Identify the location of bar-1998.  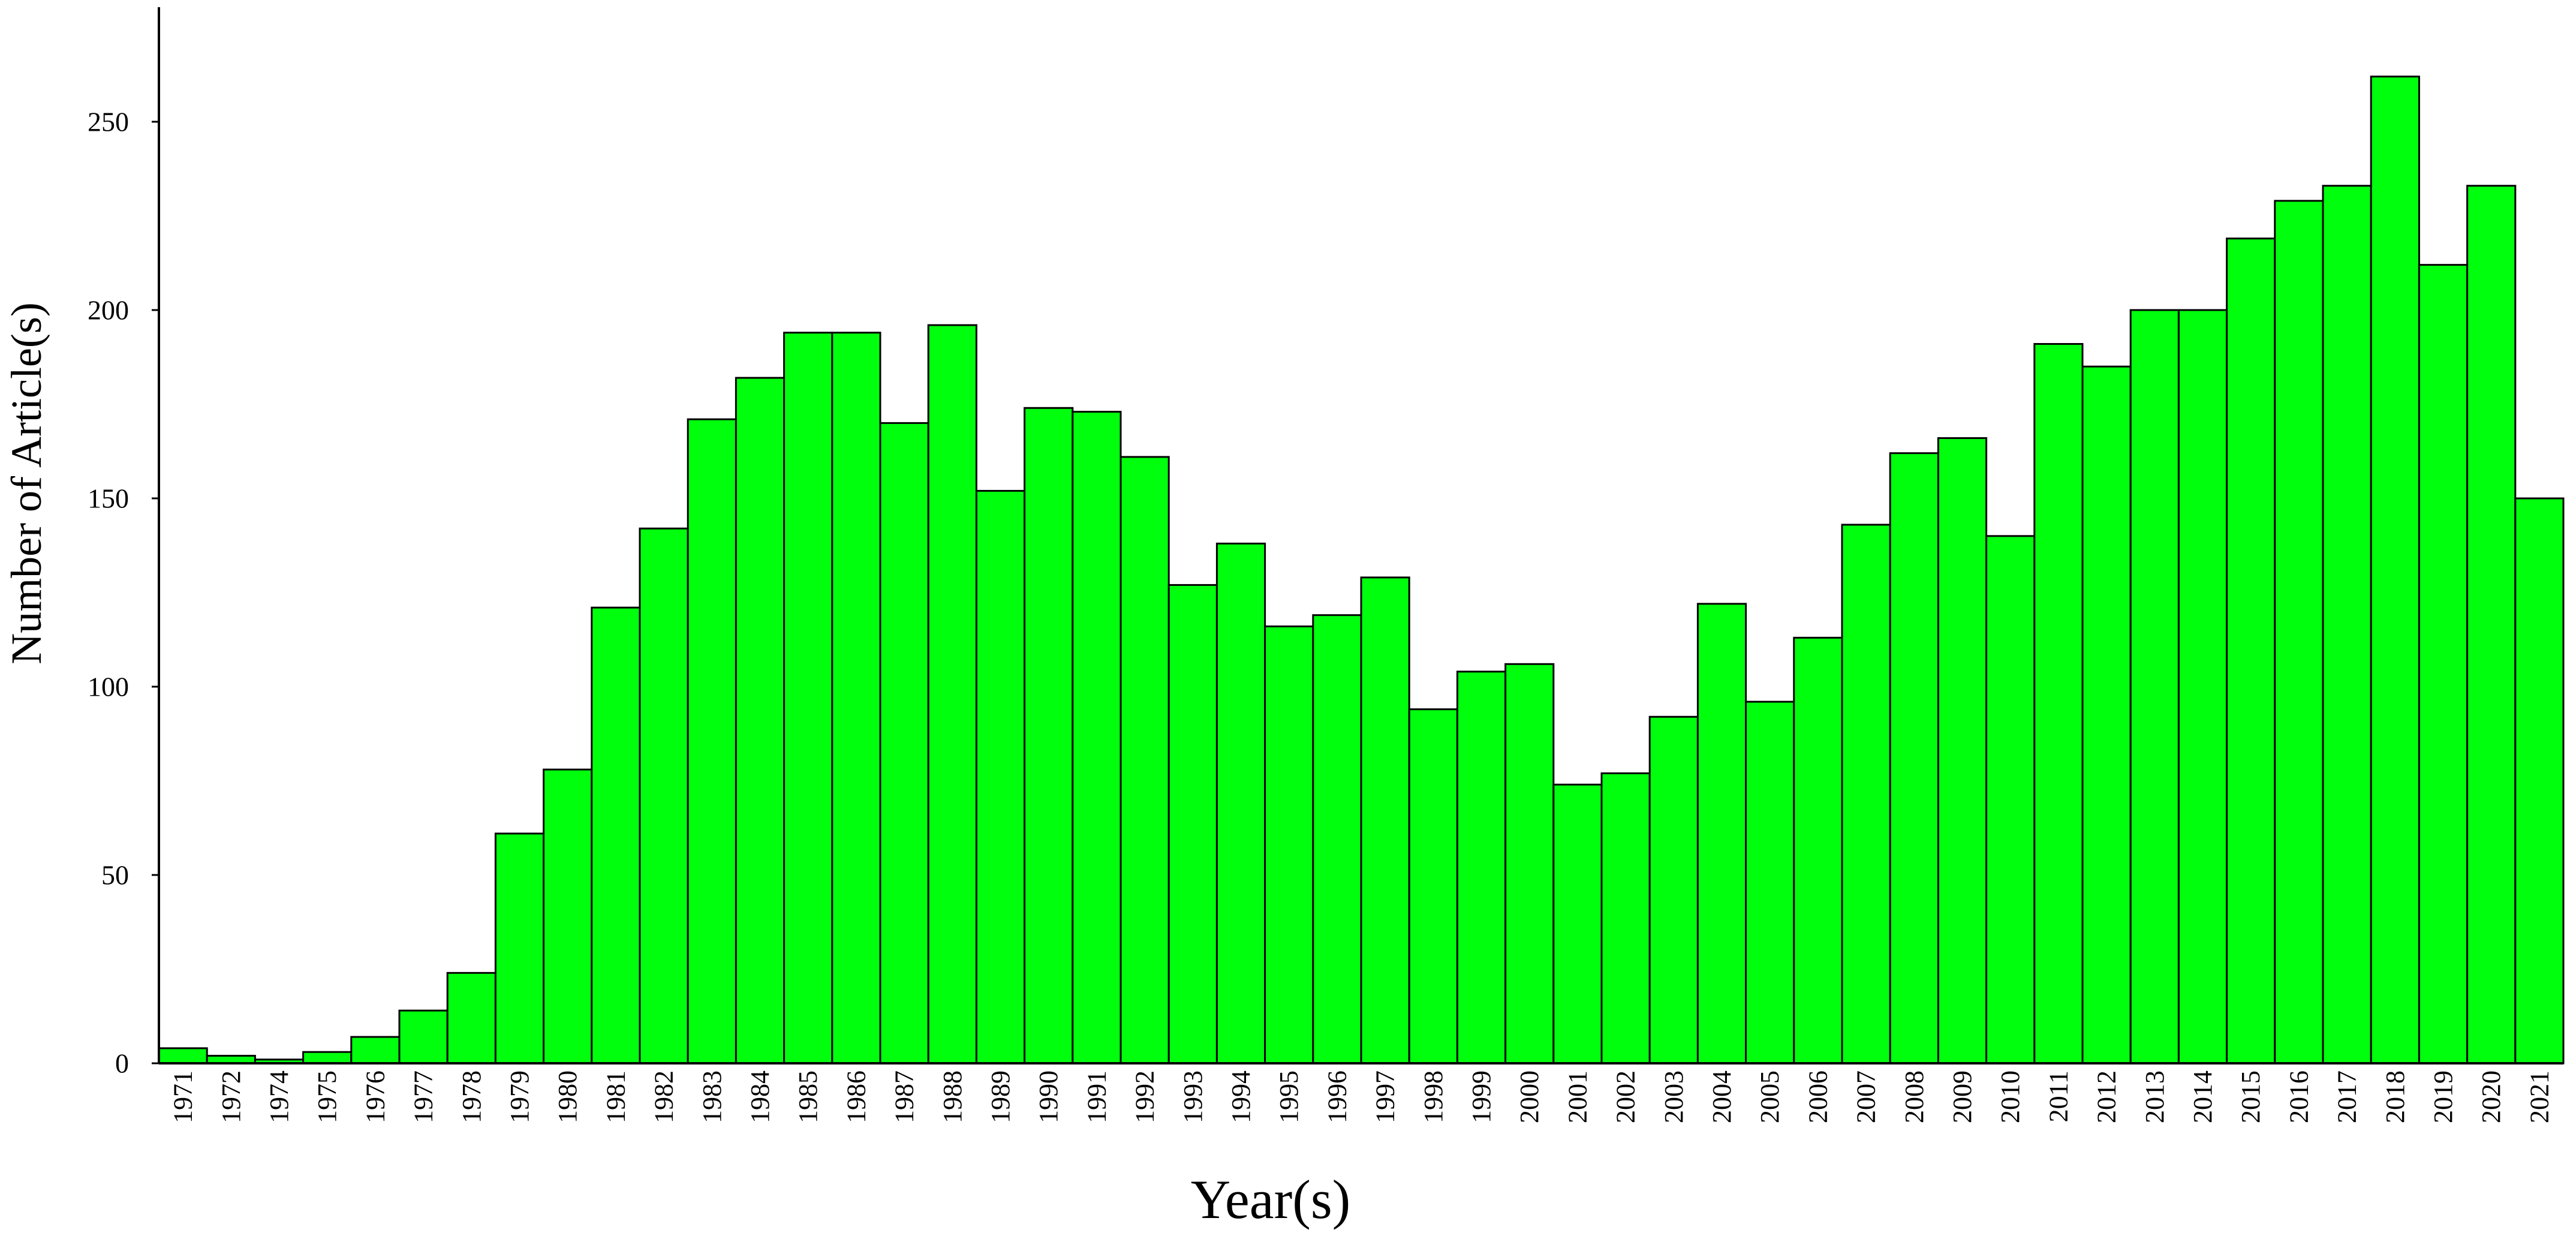
(1433, 886).